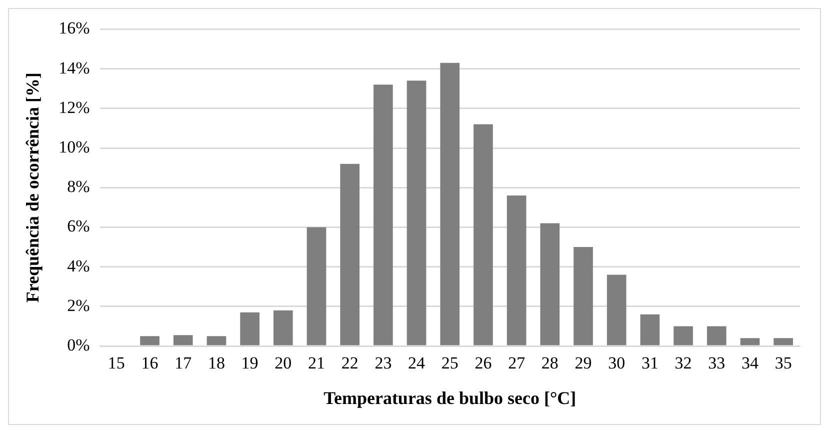 This screenshot has height=433, width=829. What do you see at coordinates (617, 363) in the screenshot?
I see `x-tick-label: 30` at bounding box center [617, 363].